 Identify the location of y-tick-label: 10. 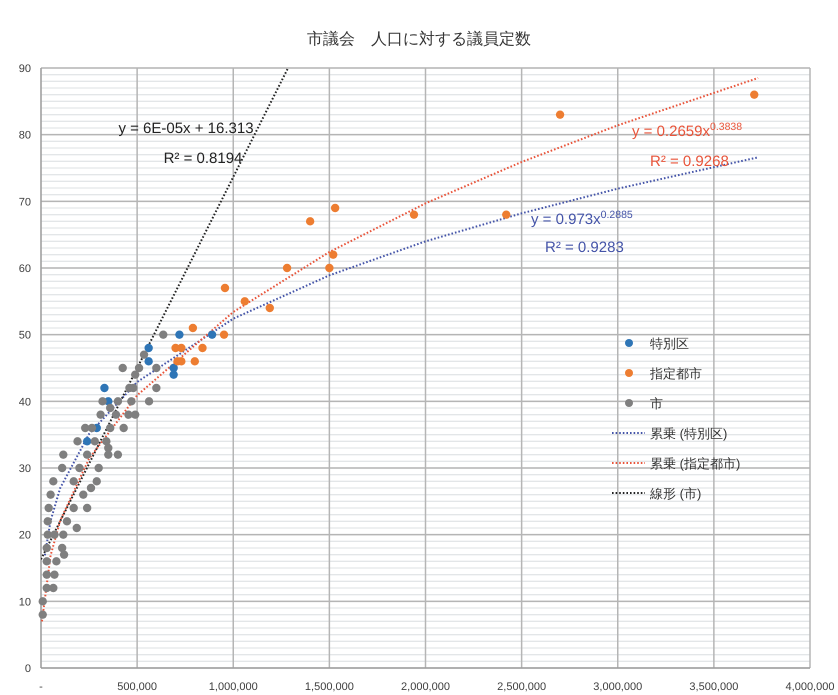
(24, 602).